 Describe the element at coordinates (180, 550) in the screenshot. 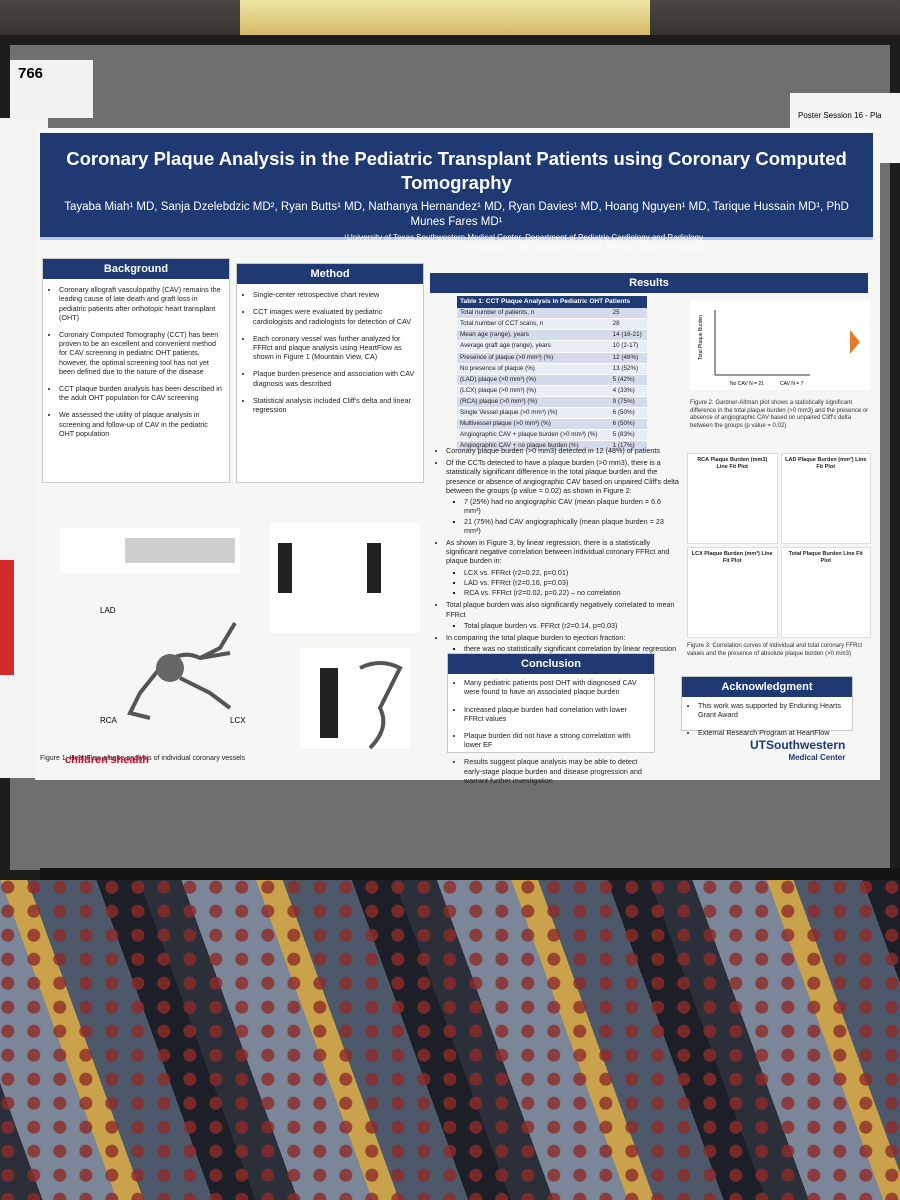

I see `table-cells` at that location.